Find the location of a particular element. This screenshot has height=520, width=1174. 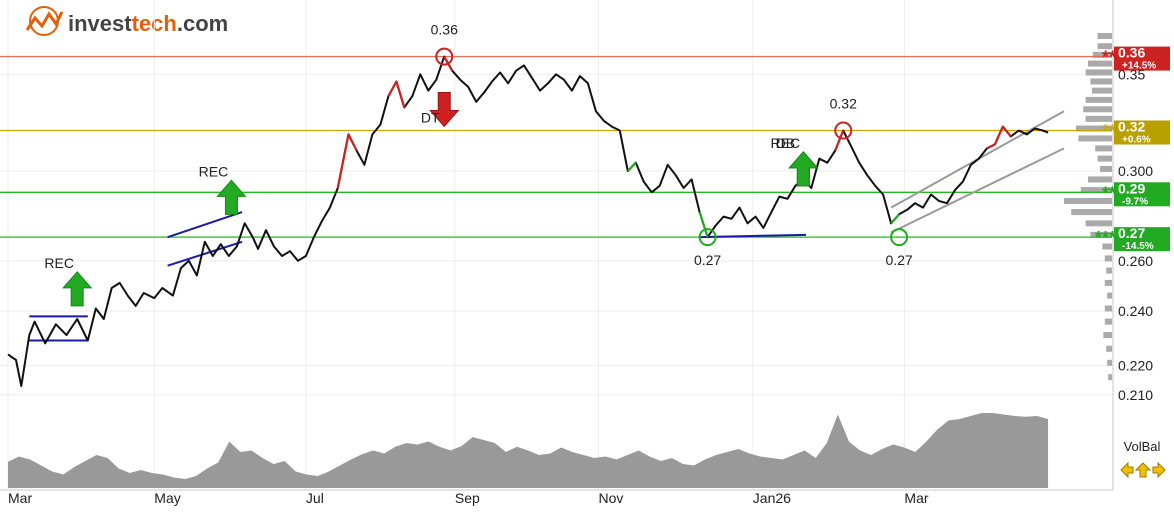

extremum-label: 0.36 is located at coordinates (444, 30).